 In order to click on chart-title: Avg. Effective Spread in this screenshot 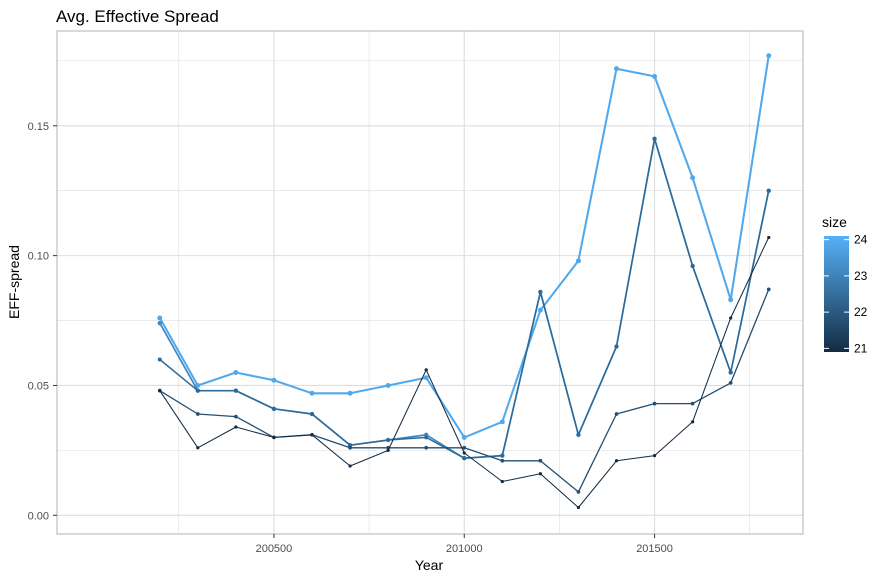, I will do `click(137, 16)`.